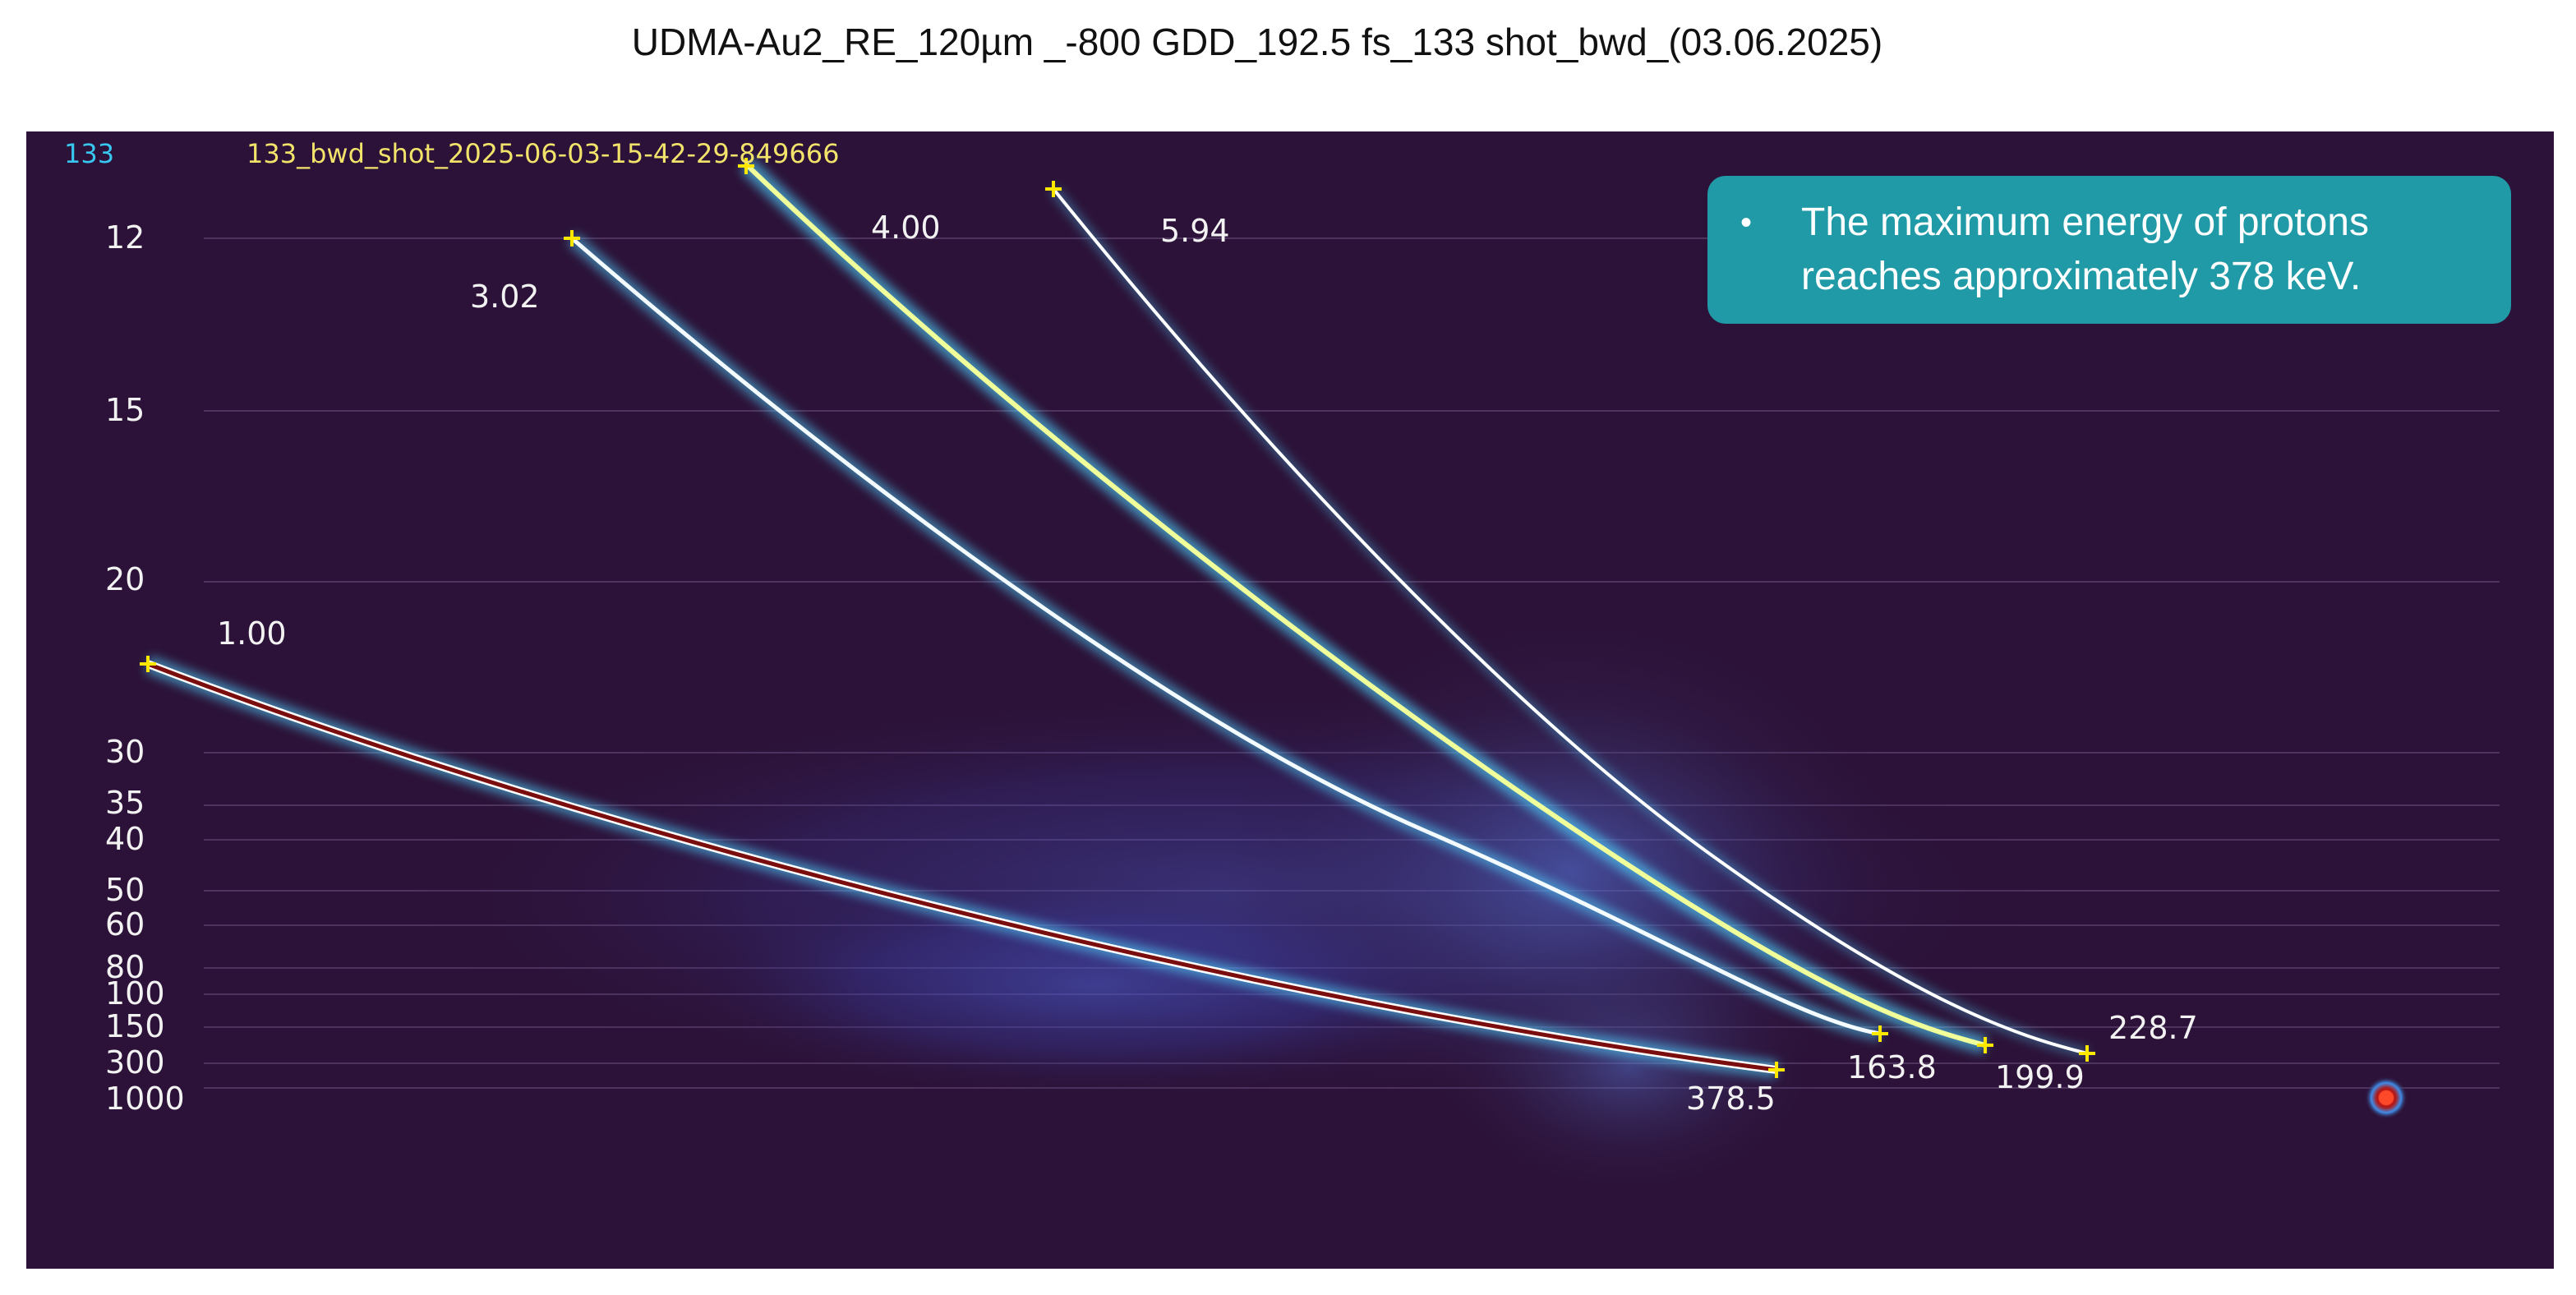  What do you see at coordinates (135, 993) in the screenshot?
I see `axis-label: 100` at bounding box center [135, 993].